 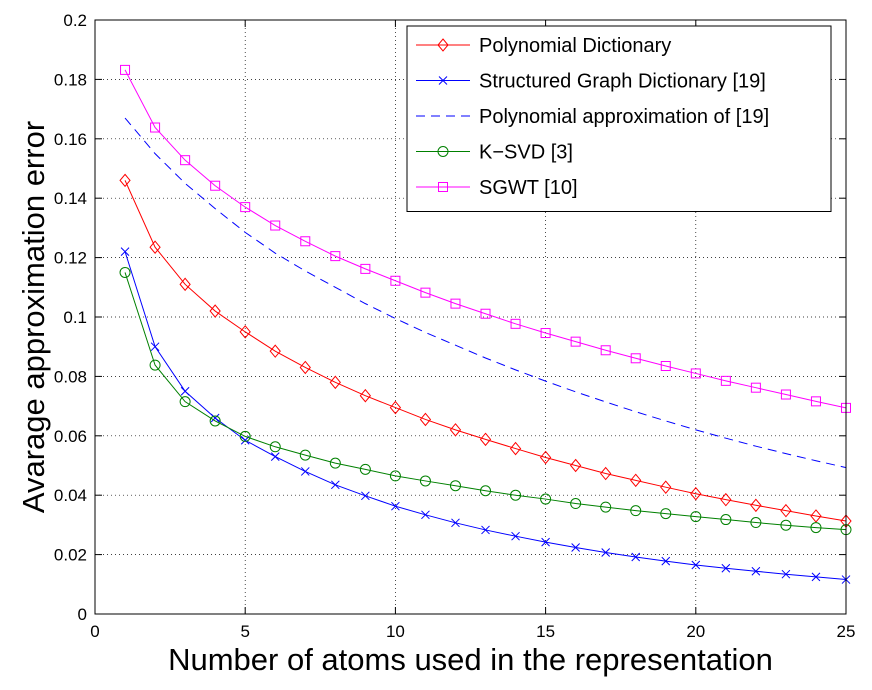 What do you see at coordinates (75, 317) in the screenshot?
I see `y-tick-label: 0.1` at bounding box center [75, 317].